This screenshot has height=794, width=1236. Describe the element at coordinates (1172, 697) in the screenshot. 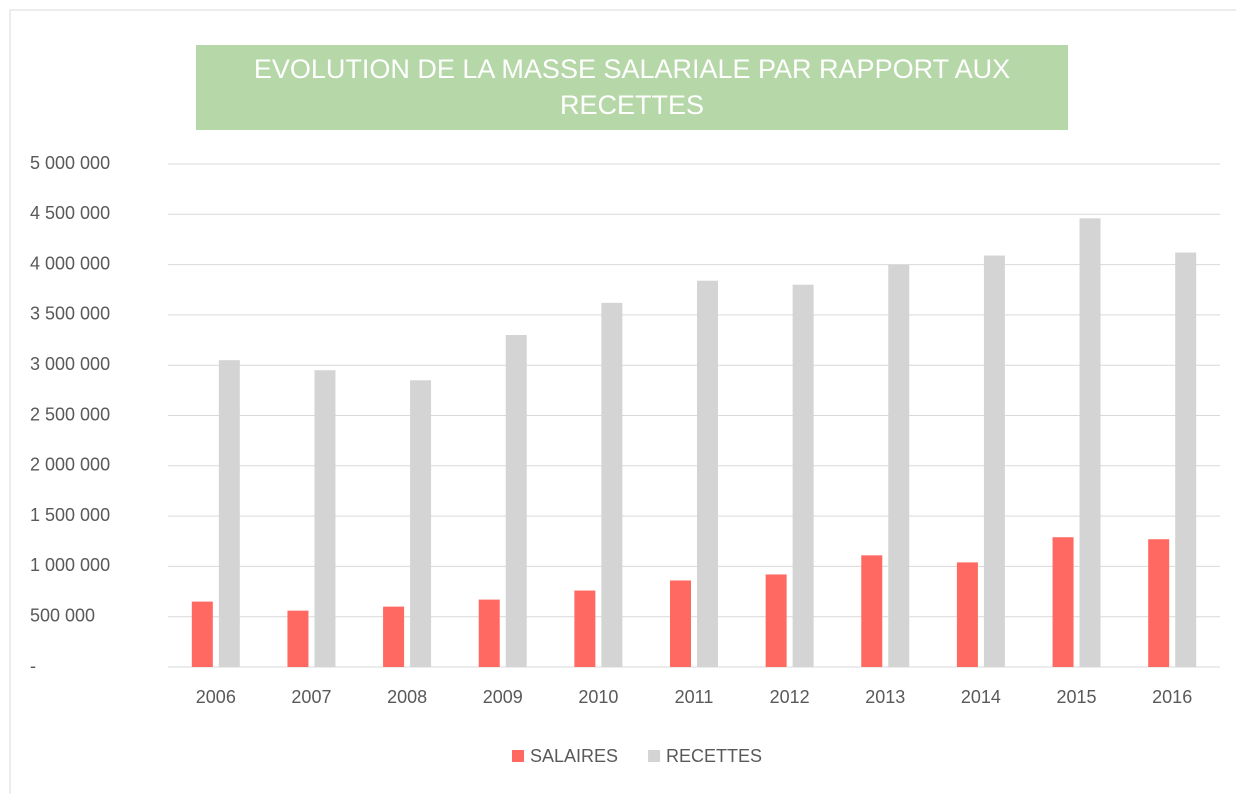

I see `x-tick-label: 2016` at that location.